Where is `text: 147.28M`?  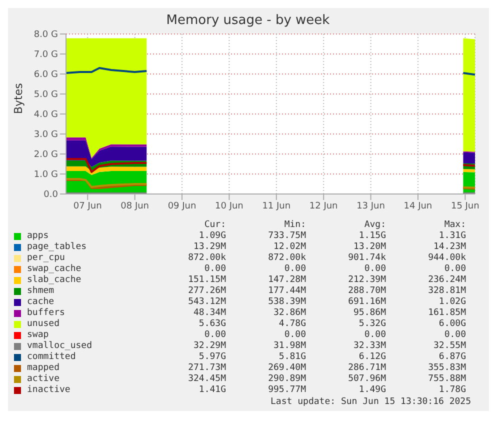
text: 147.28M is located at coordinates (286, 280).